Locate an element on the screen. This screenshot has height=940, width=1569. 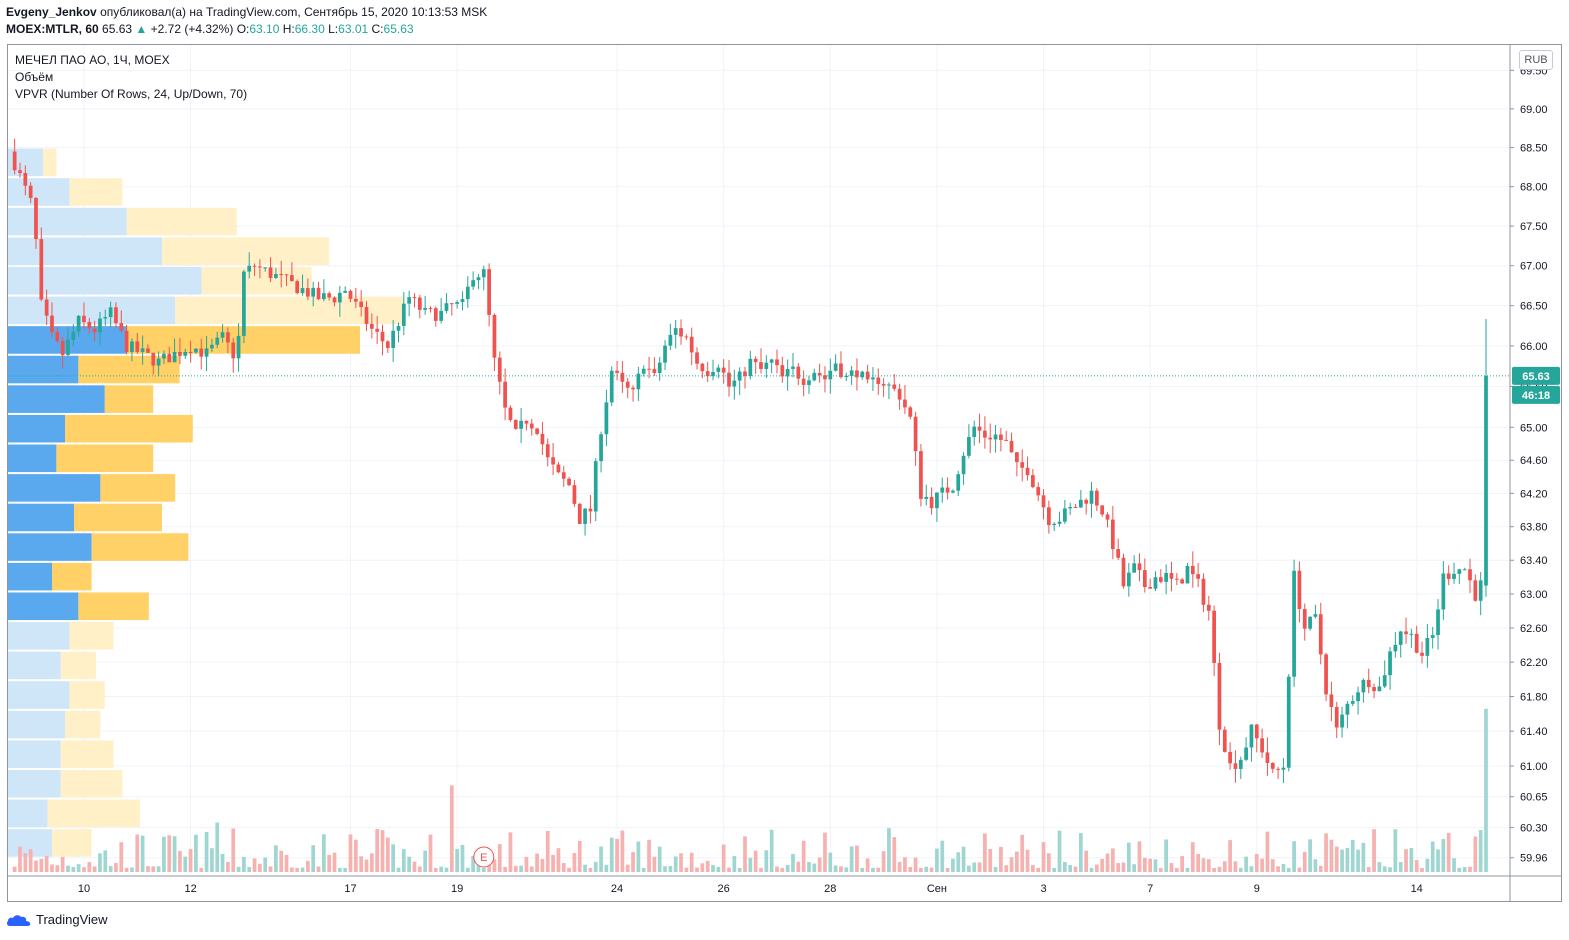
x-tick-label: 10 is located at coordinates (84, 889).